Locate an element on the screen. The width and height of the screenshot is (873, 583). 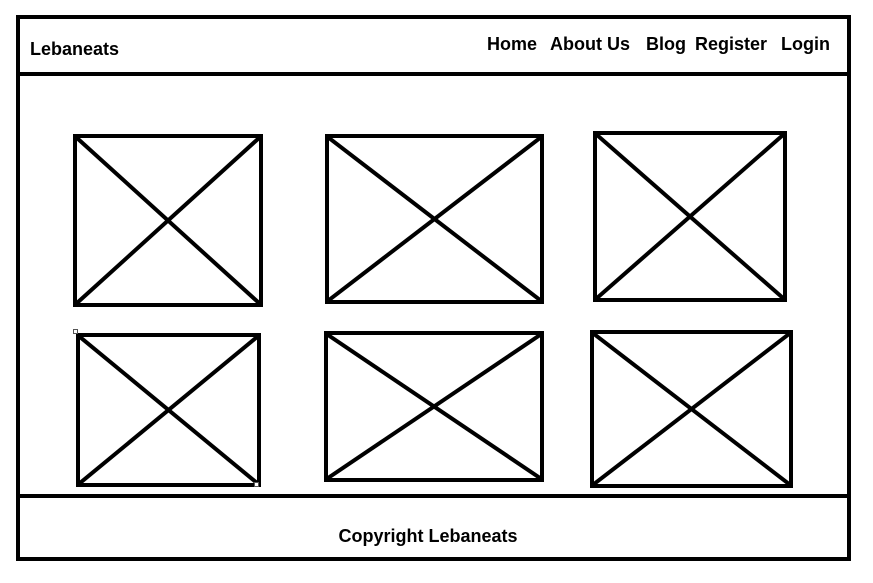
nav-link-register: Register is located at coordinates (731, 44).